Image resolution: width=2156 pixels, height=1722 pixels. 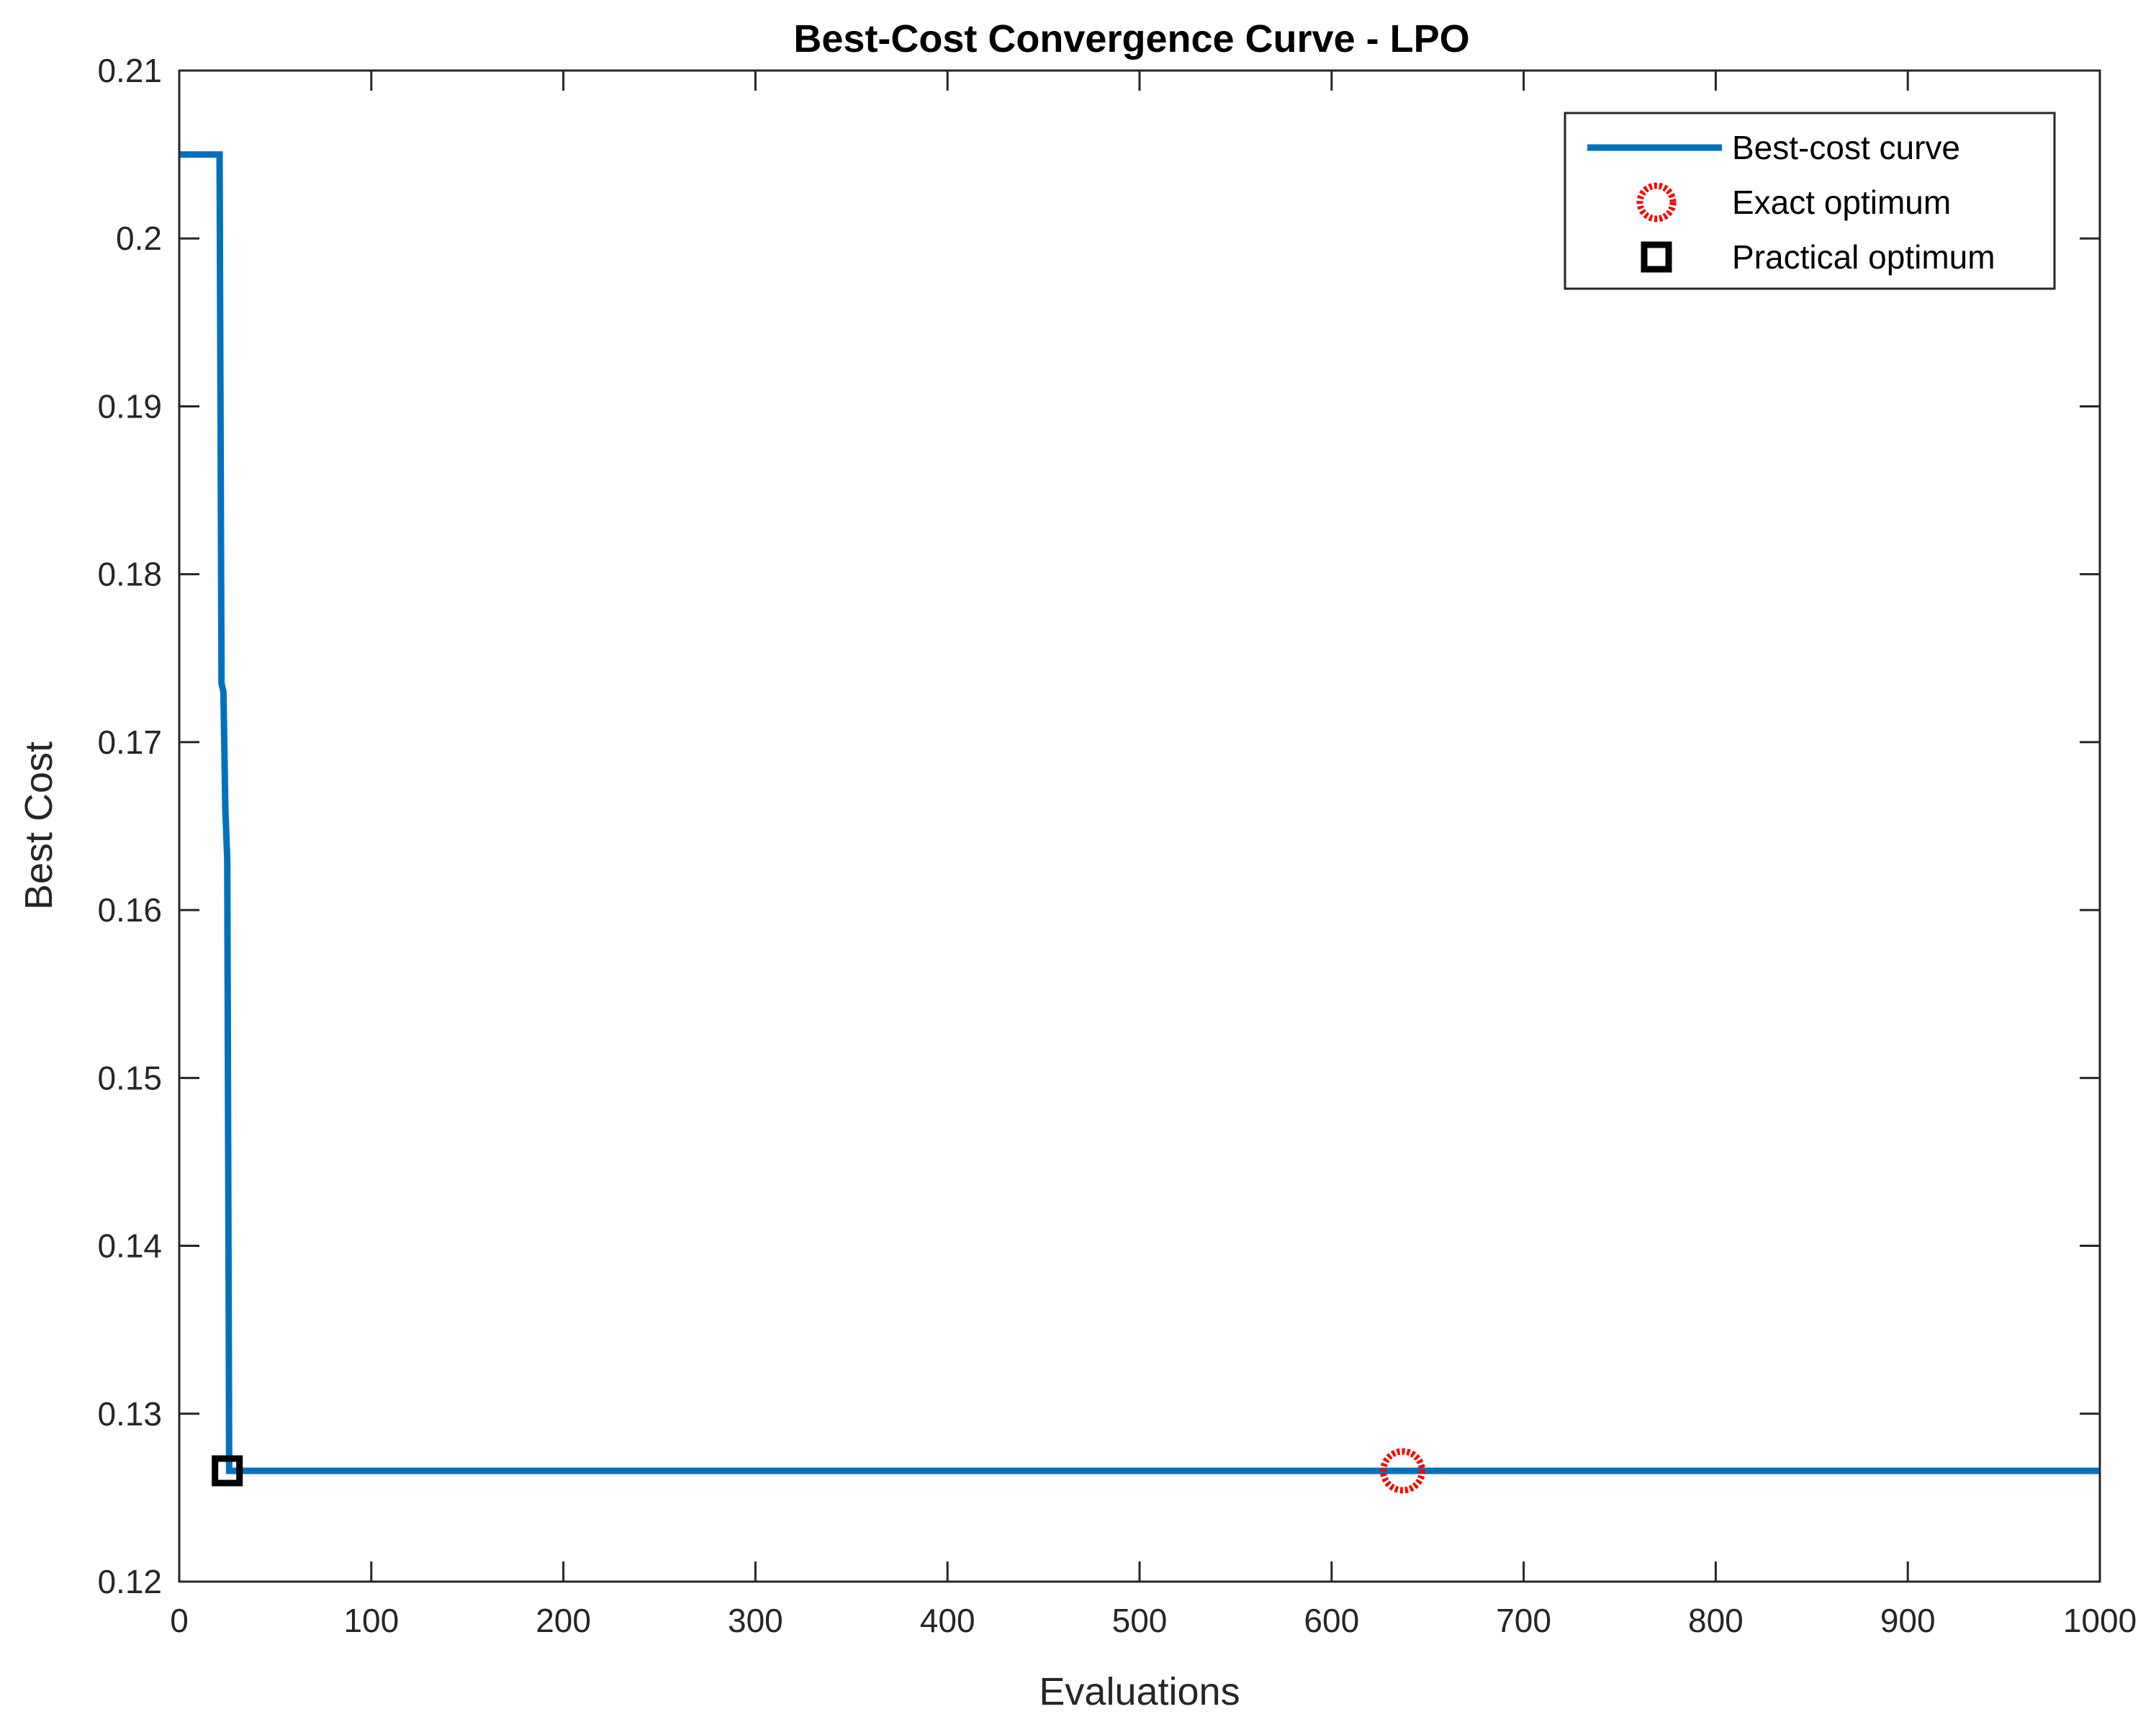 What do you see at coordinates (564, 1620) in the screenshot?
I see `x-tick-label: 200` at bounding box center [564, 1620].